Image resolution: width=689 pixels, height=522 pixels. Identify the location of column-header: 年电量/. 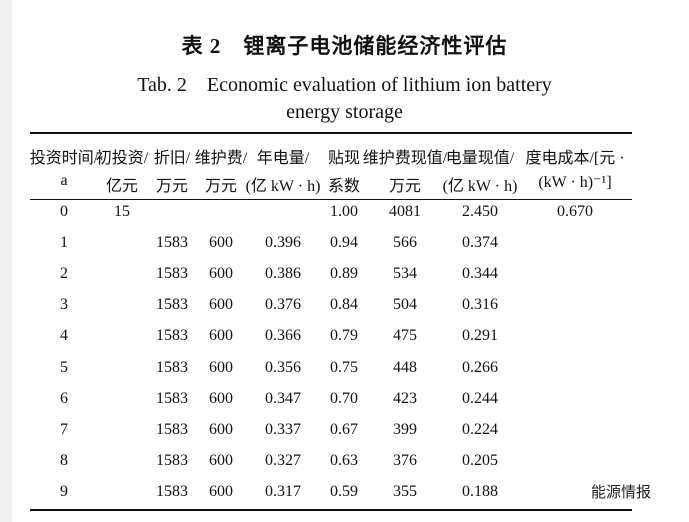
(283, 158).